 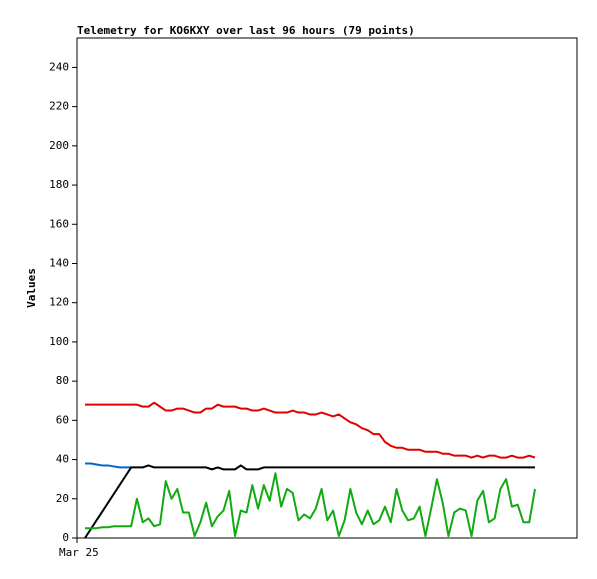 What do you see at coordinates (79, 552) in the screenshot?
I see `x-start-label: Mar 25` at bounding box center [79, 552].